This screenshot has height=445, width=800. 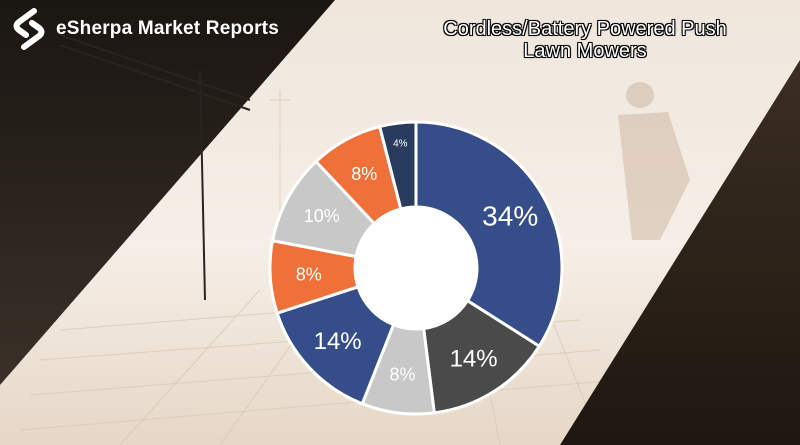 What do you see at coordinates (403, 375) in the screenshot?
I see `slice-label-3: 8%` at bounding box center [403, 375].